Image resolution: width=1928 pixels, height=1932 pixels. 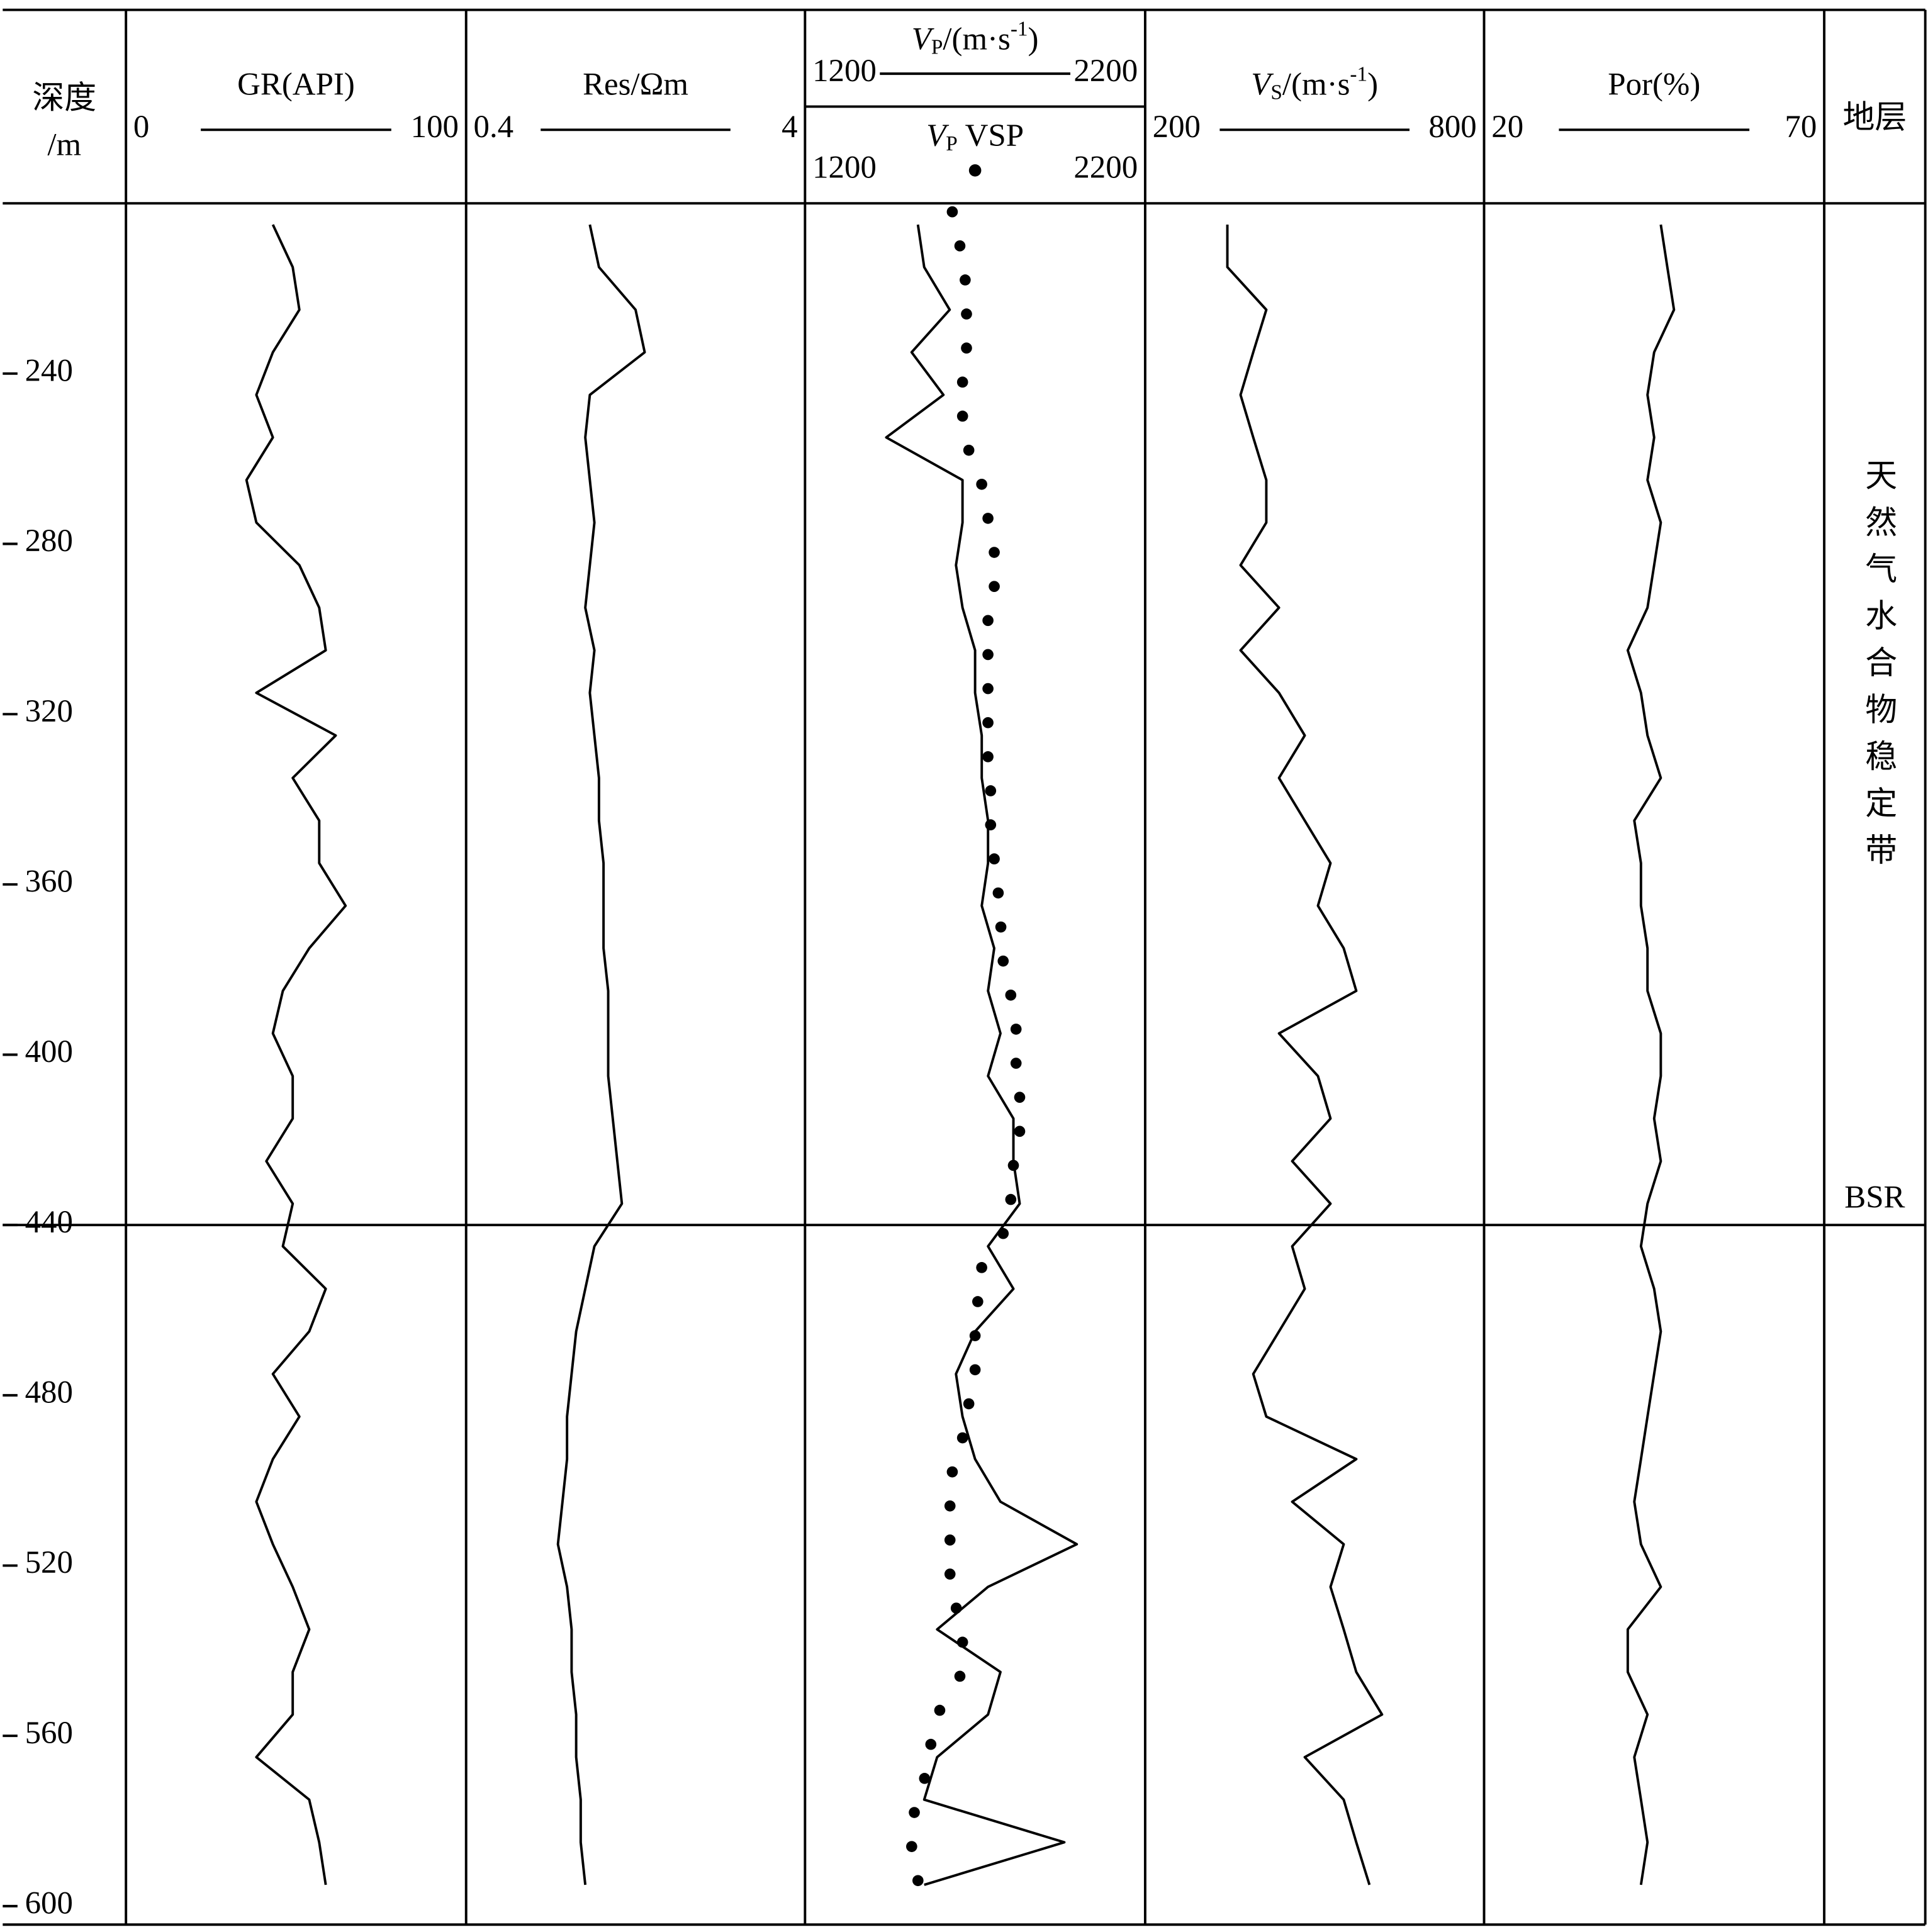 I want to click on x-tick-label: 70, so click(x=1801, y=127).